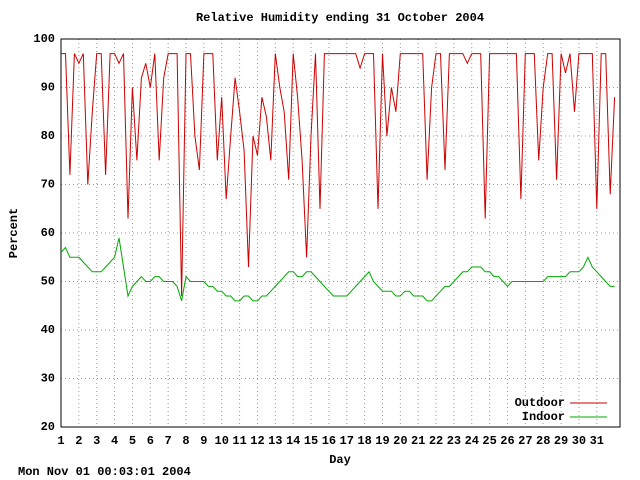 This screenshot has width=640, height=480. Describe the element at coordinates (78, 441) in the screenshot. I see `x-tick-label: 2` at that location.